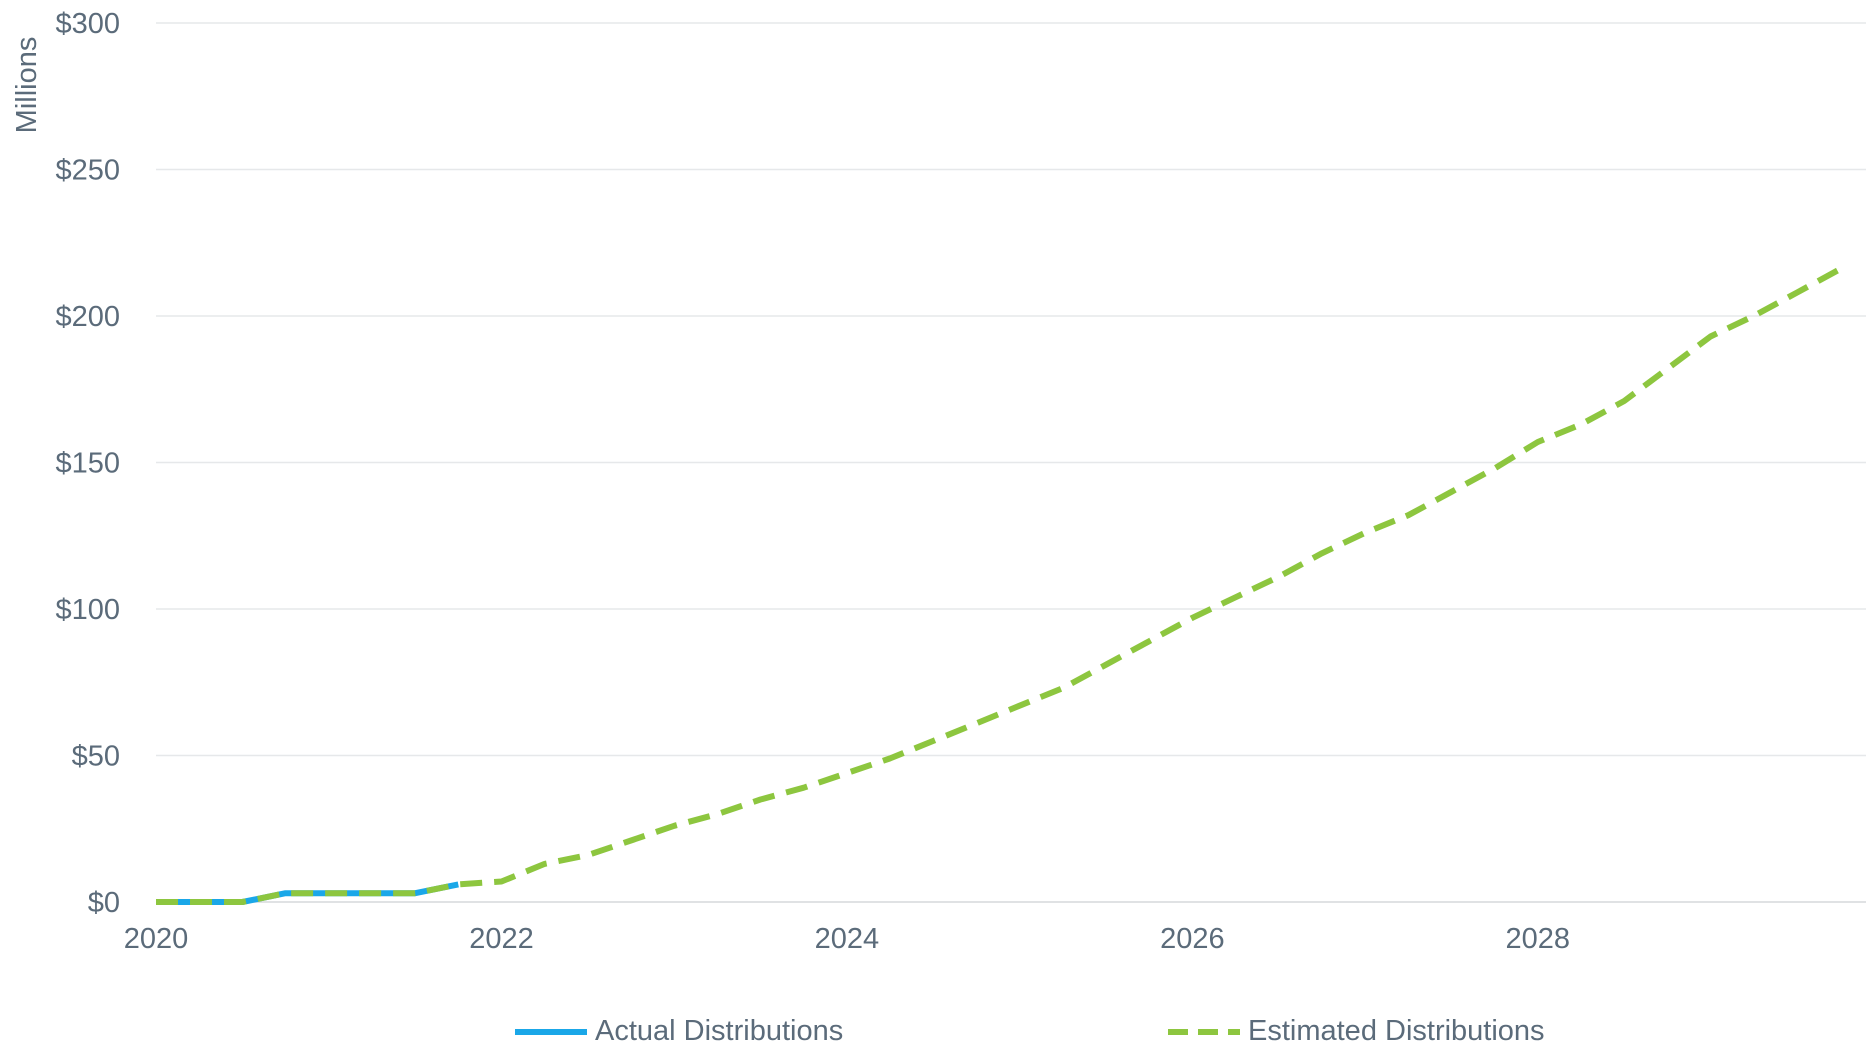 The image size is (1871, 1055). I want to click on y-axis-label: Millions, so click(27, 85).